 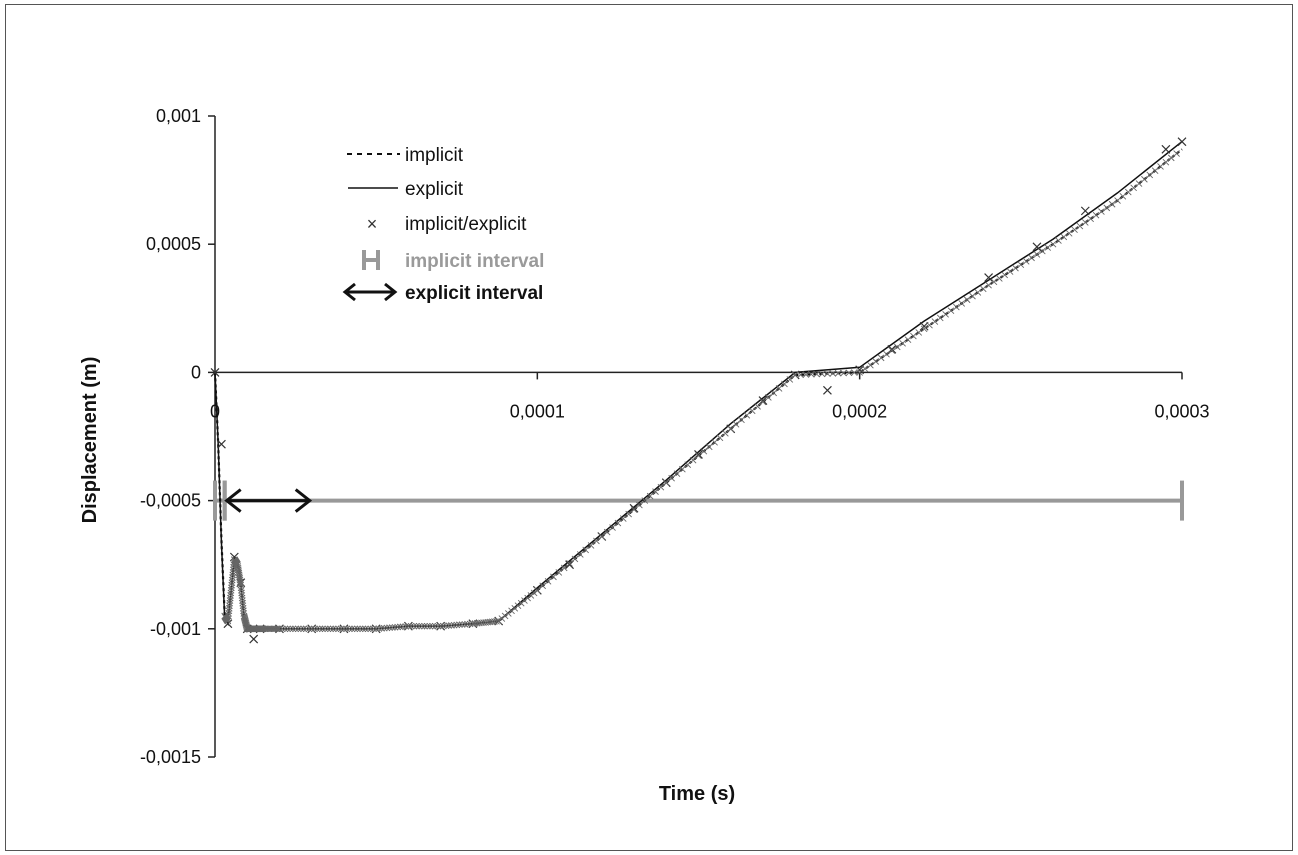 What do you see at coordinates (434, 155) in the screenshot?
I see `legend-label-implicit: implicit` at bounding box center [434, 155].